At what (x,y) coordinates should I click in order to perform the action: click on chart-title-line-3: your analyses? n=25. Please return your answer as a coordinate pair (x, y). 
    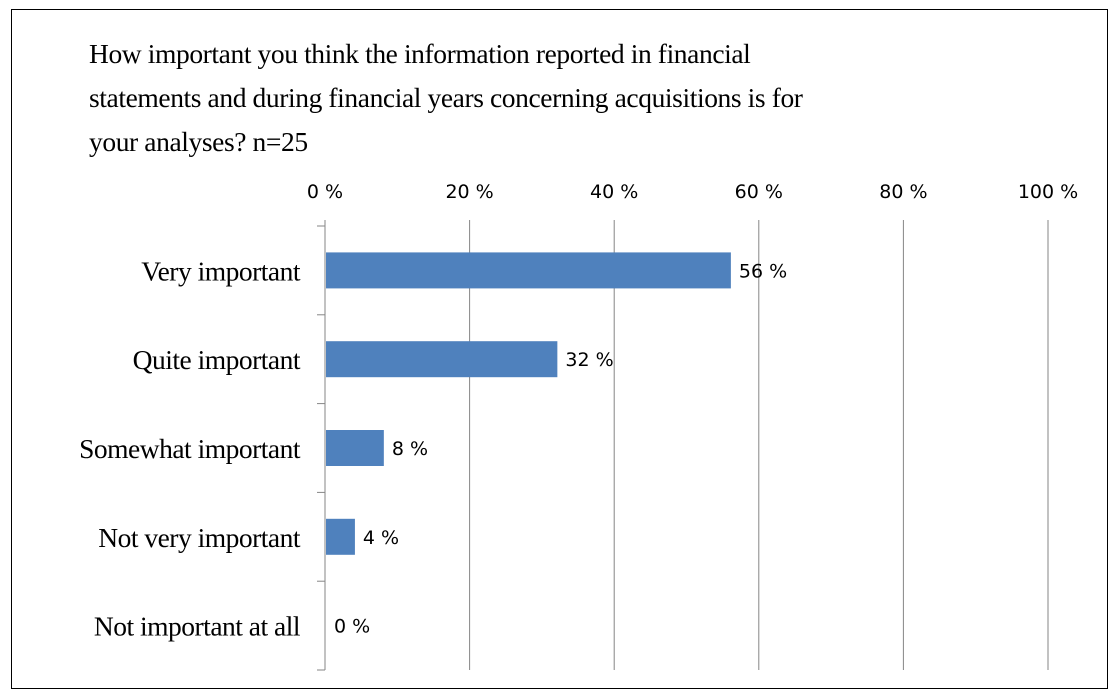
    Looking at the image, I should click on (198, 141).